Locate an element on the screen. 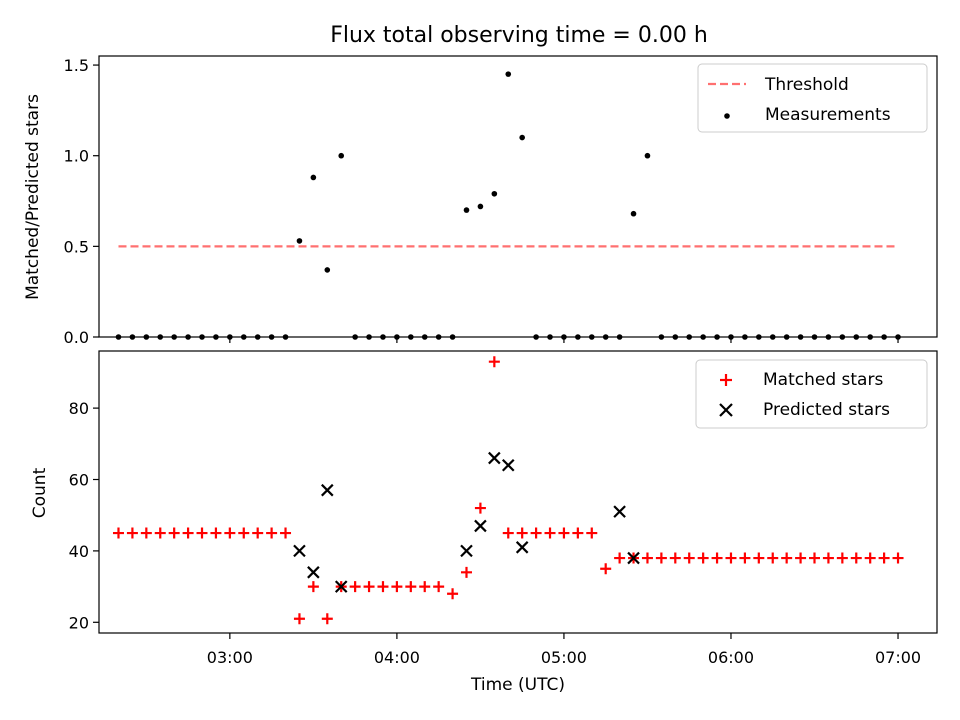 The width and height of the screenshot is (960, 720). bottom-y-tick-label: 60 is located at coordinates (79, 480).